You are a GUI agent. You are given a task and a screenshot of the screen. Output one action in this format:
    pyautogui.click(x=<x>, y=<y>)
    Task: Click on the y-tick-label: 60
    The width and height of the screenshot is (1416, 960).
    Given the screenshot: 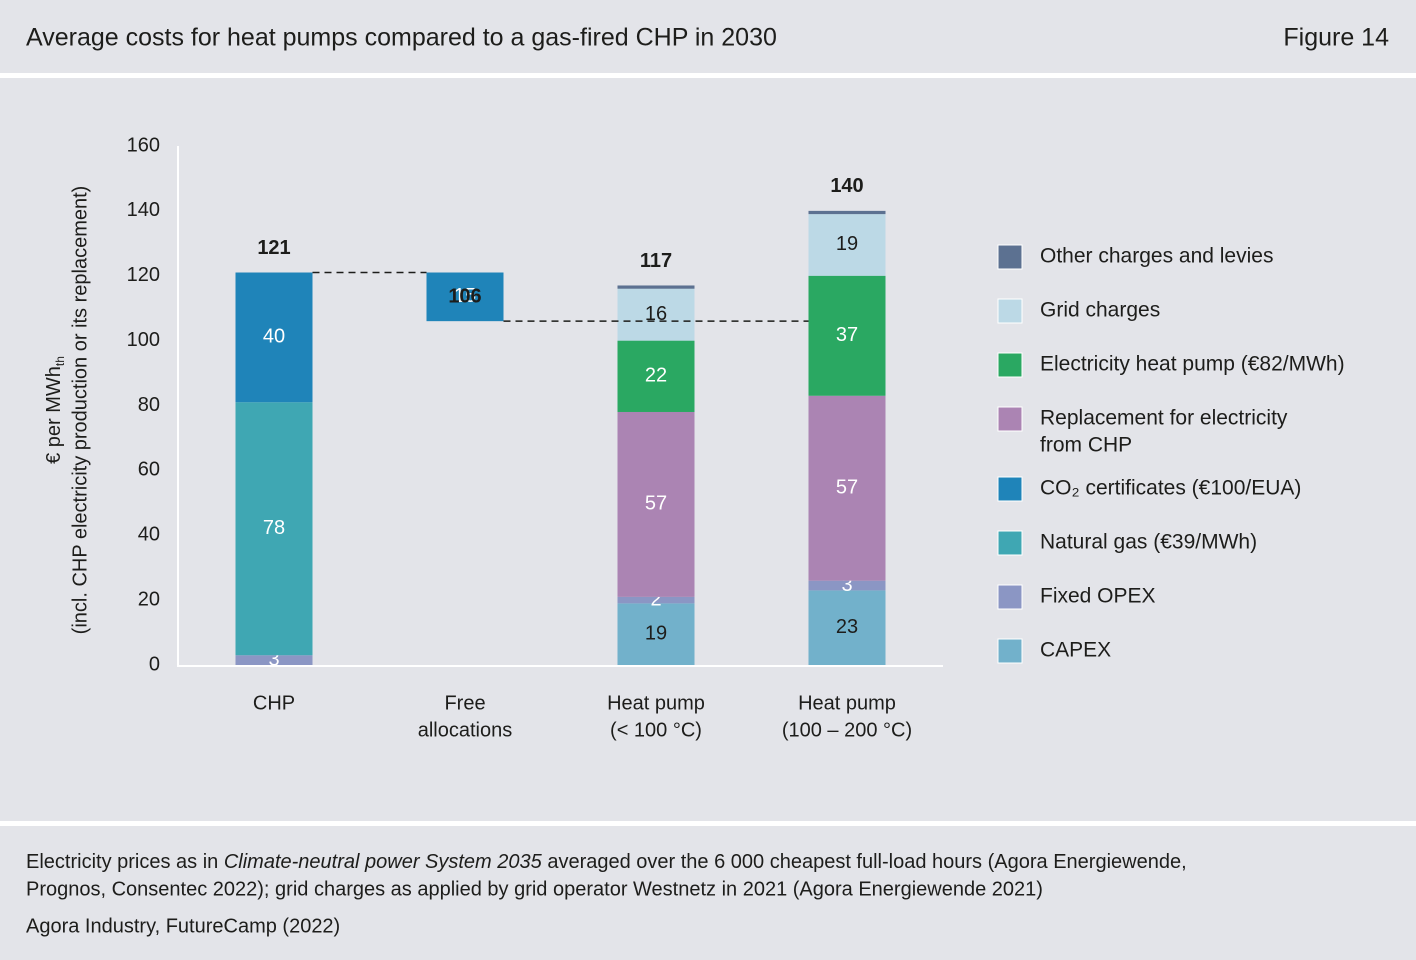 What is the action you would take?
    pyautogui.click(x=149, y=470)
    